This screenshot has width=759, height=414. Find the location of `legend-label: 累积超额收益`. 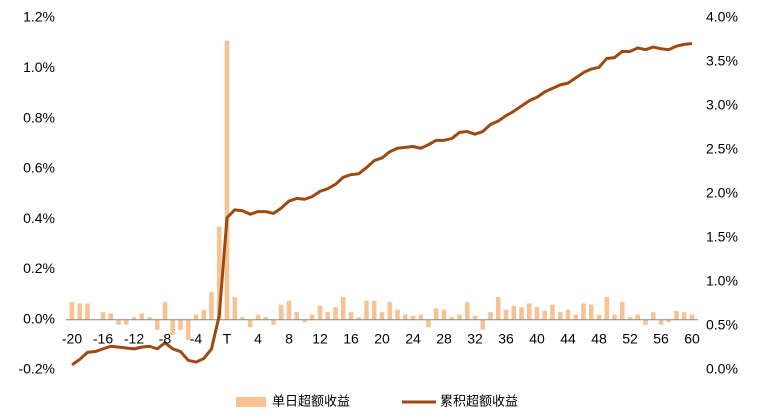

legend-label: 累积超额收益 is located at coordinates (479, 400).